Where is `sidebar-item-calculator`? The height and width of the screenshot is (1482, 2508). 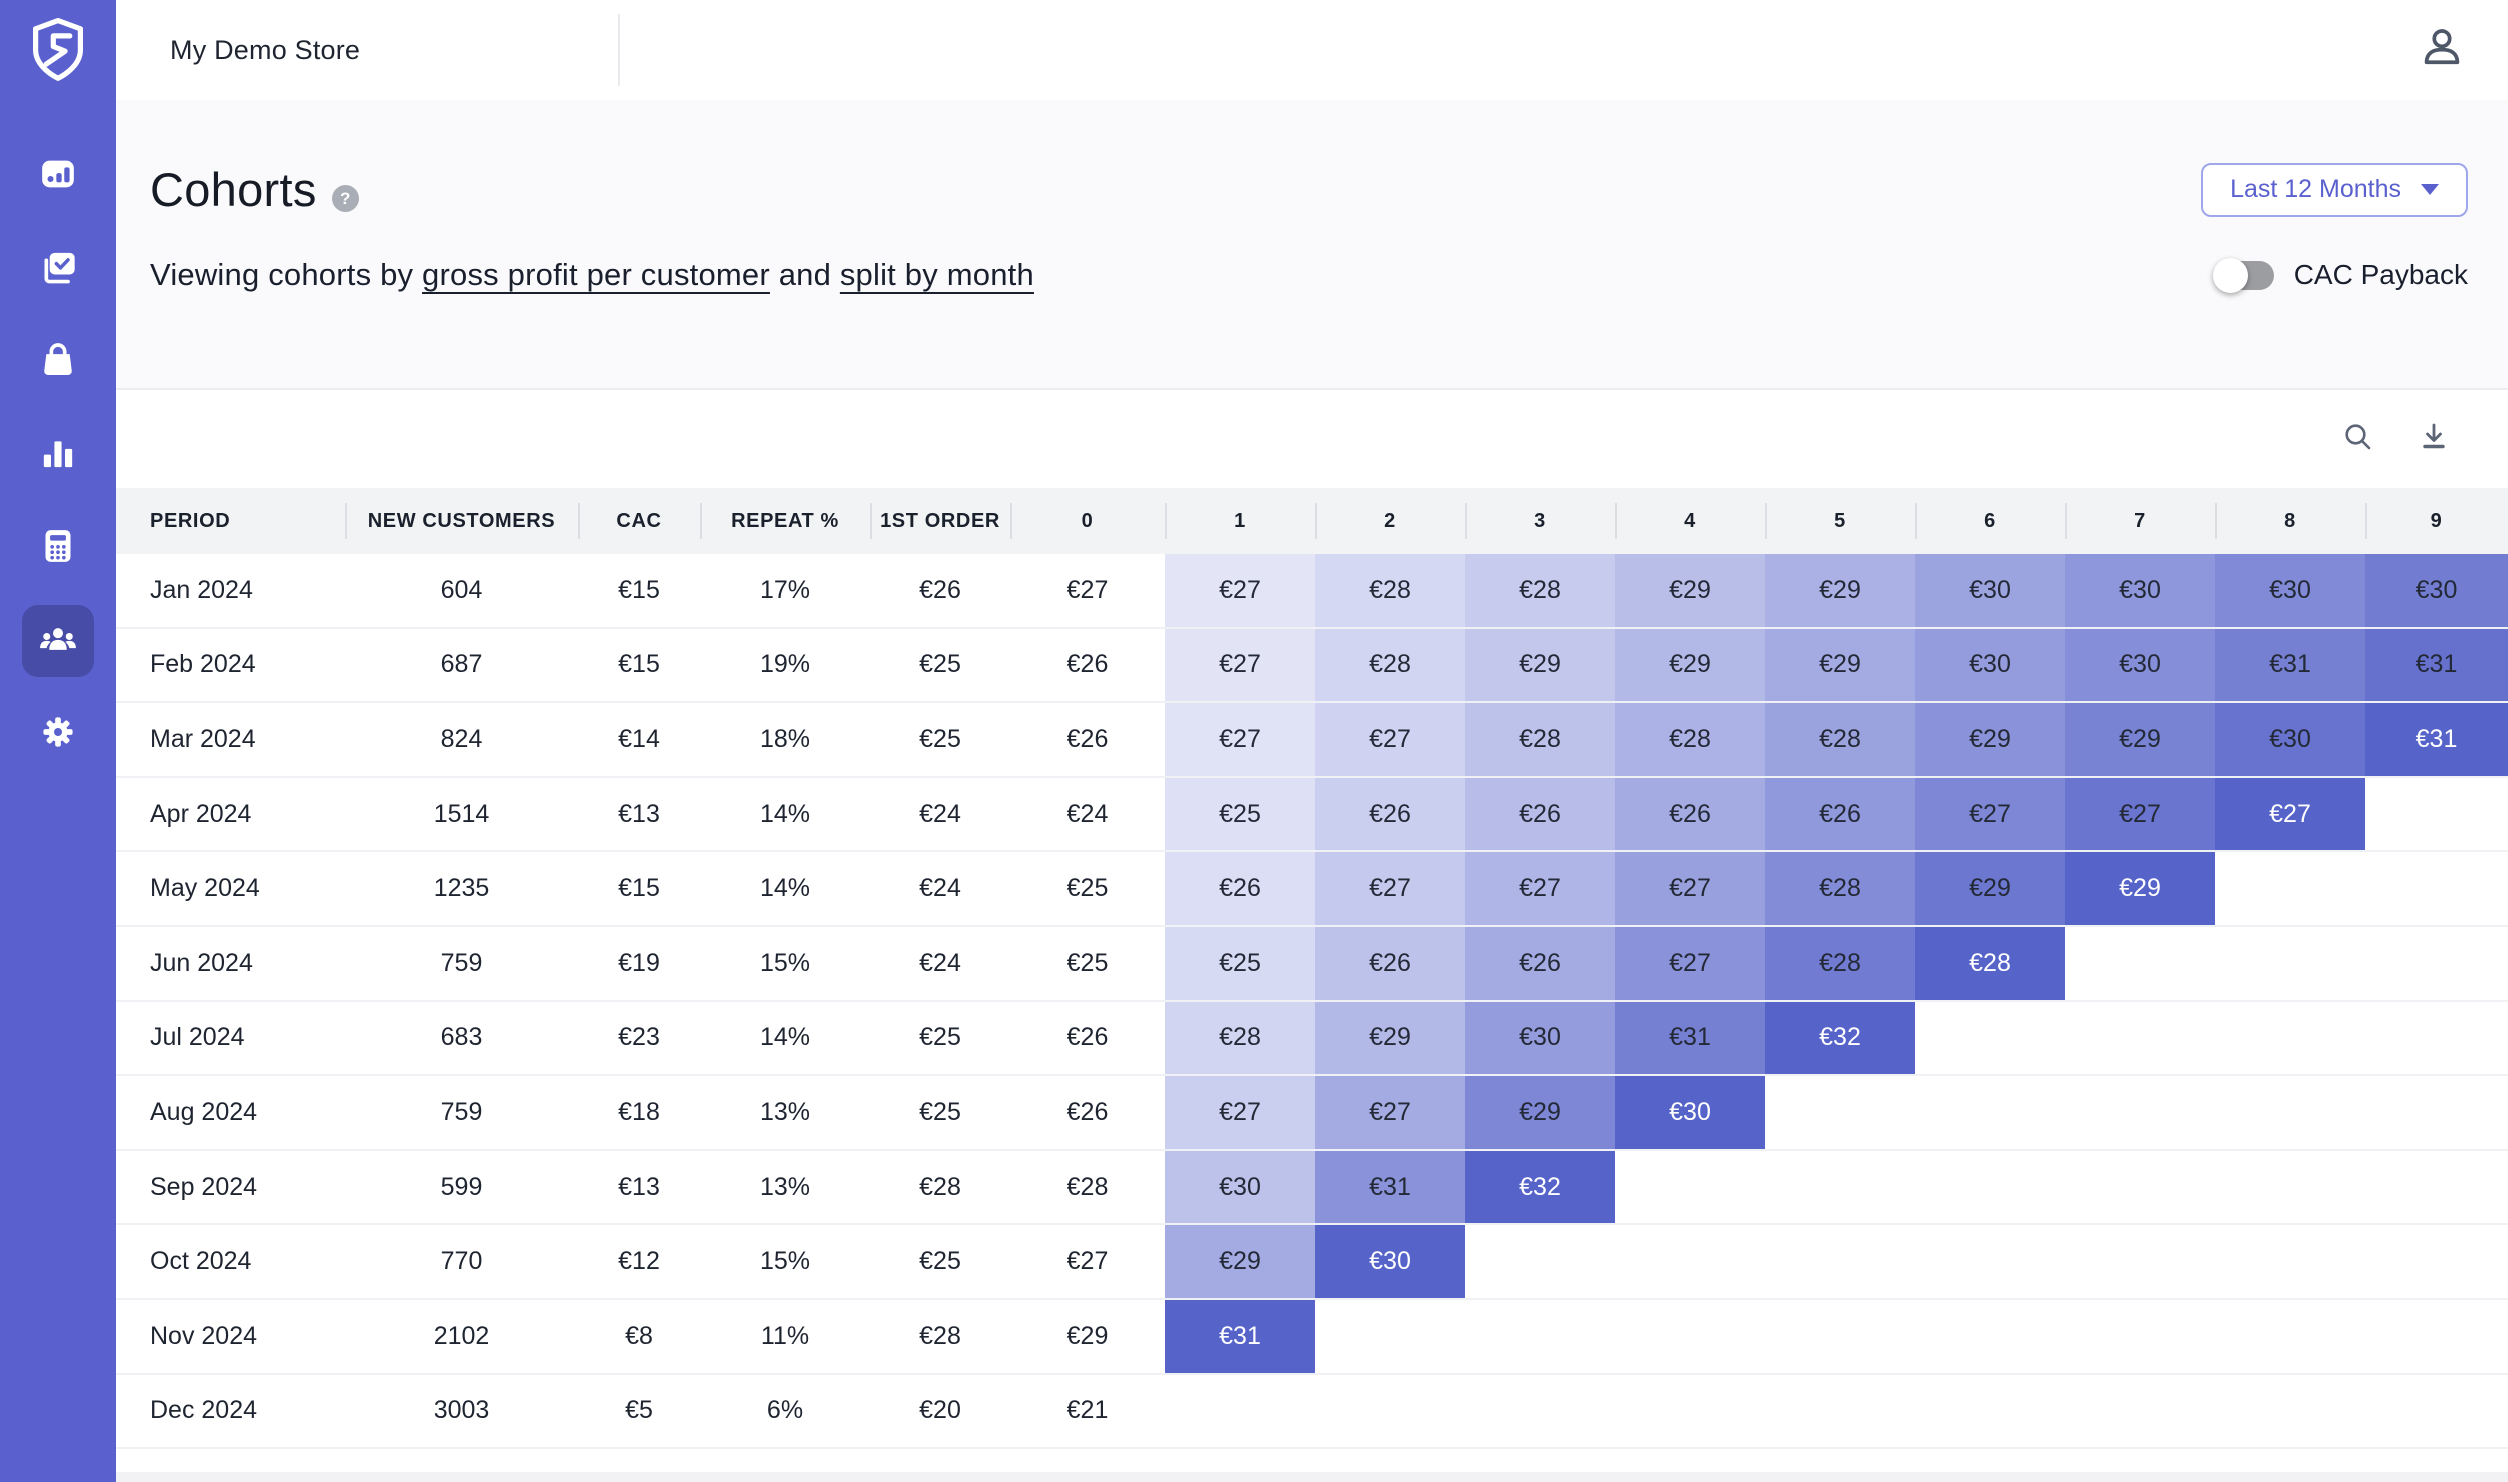
sidebar-item-calculator is located at coordinates (58, 548).